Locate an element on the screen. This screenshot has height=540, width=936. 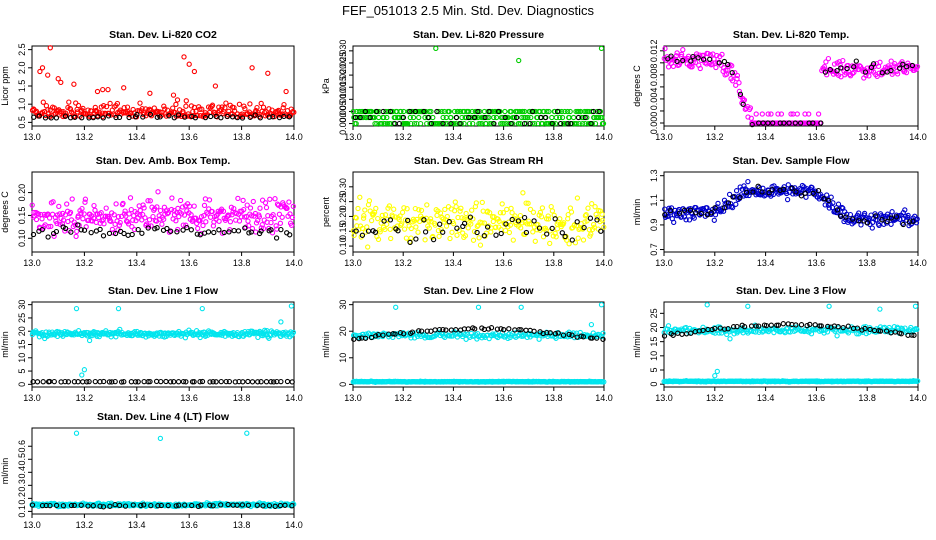
y-tick-label: 0.6 is located at coordinates (22, 446).